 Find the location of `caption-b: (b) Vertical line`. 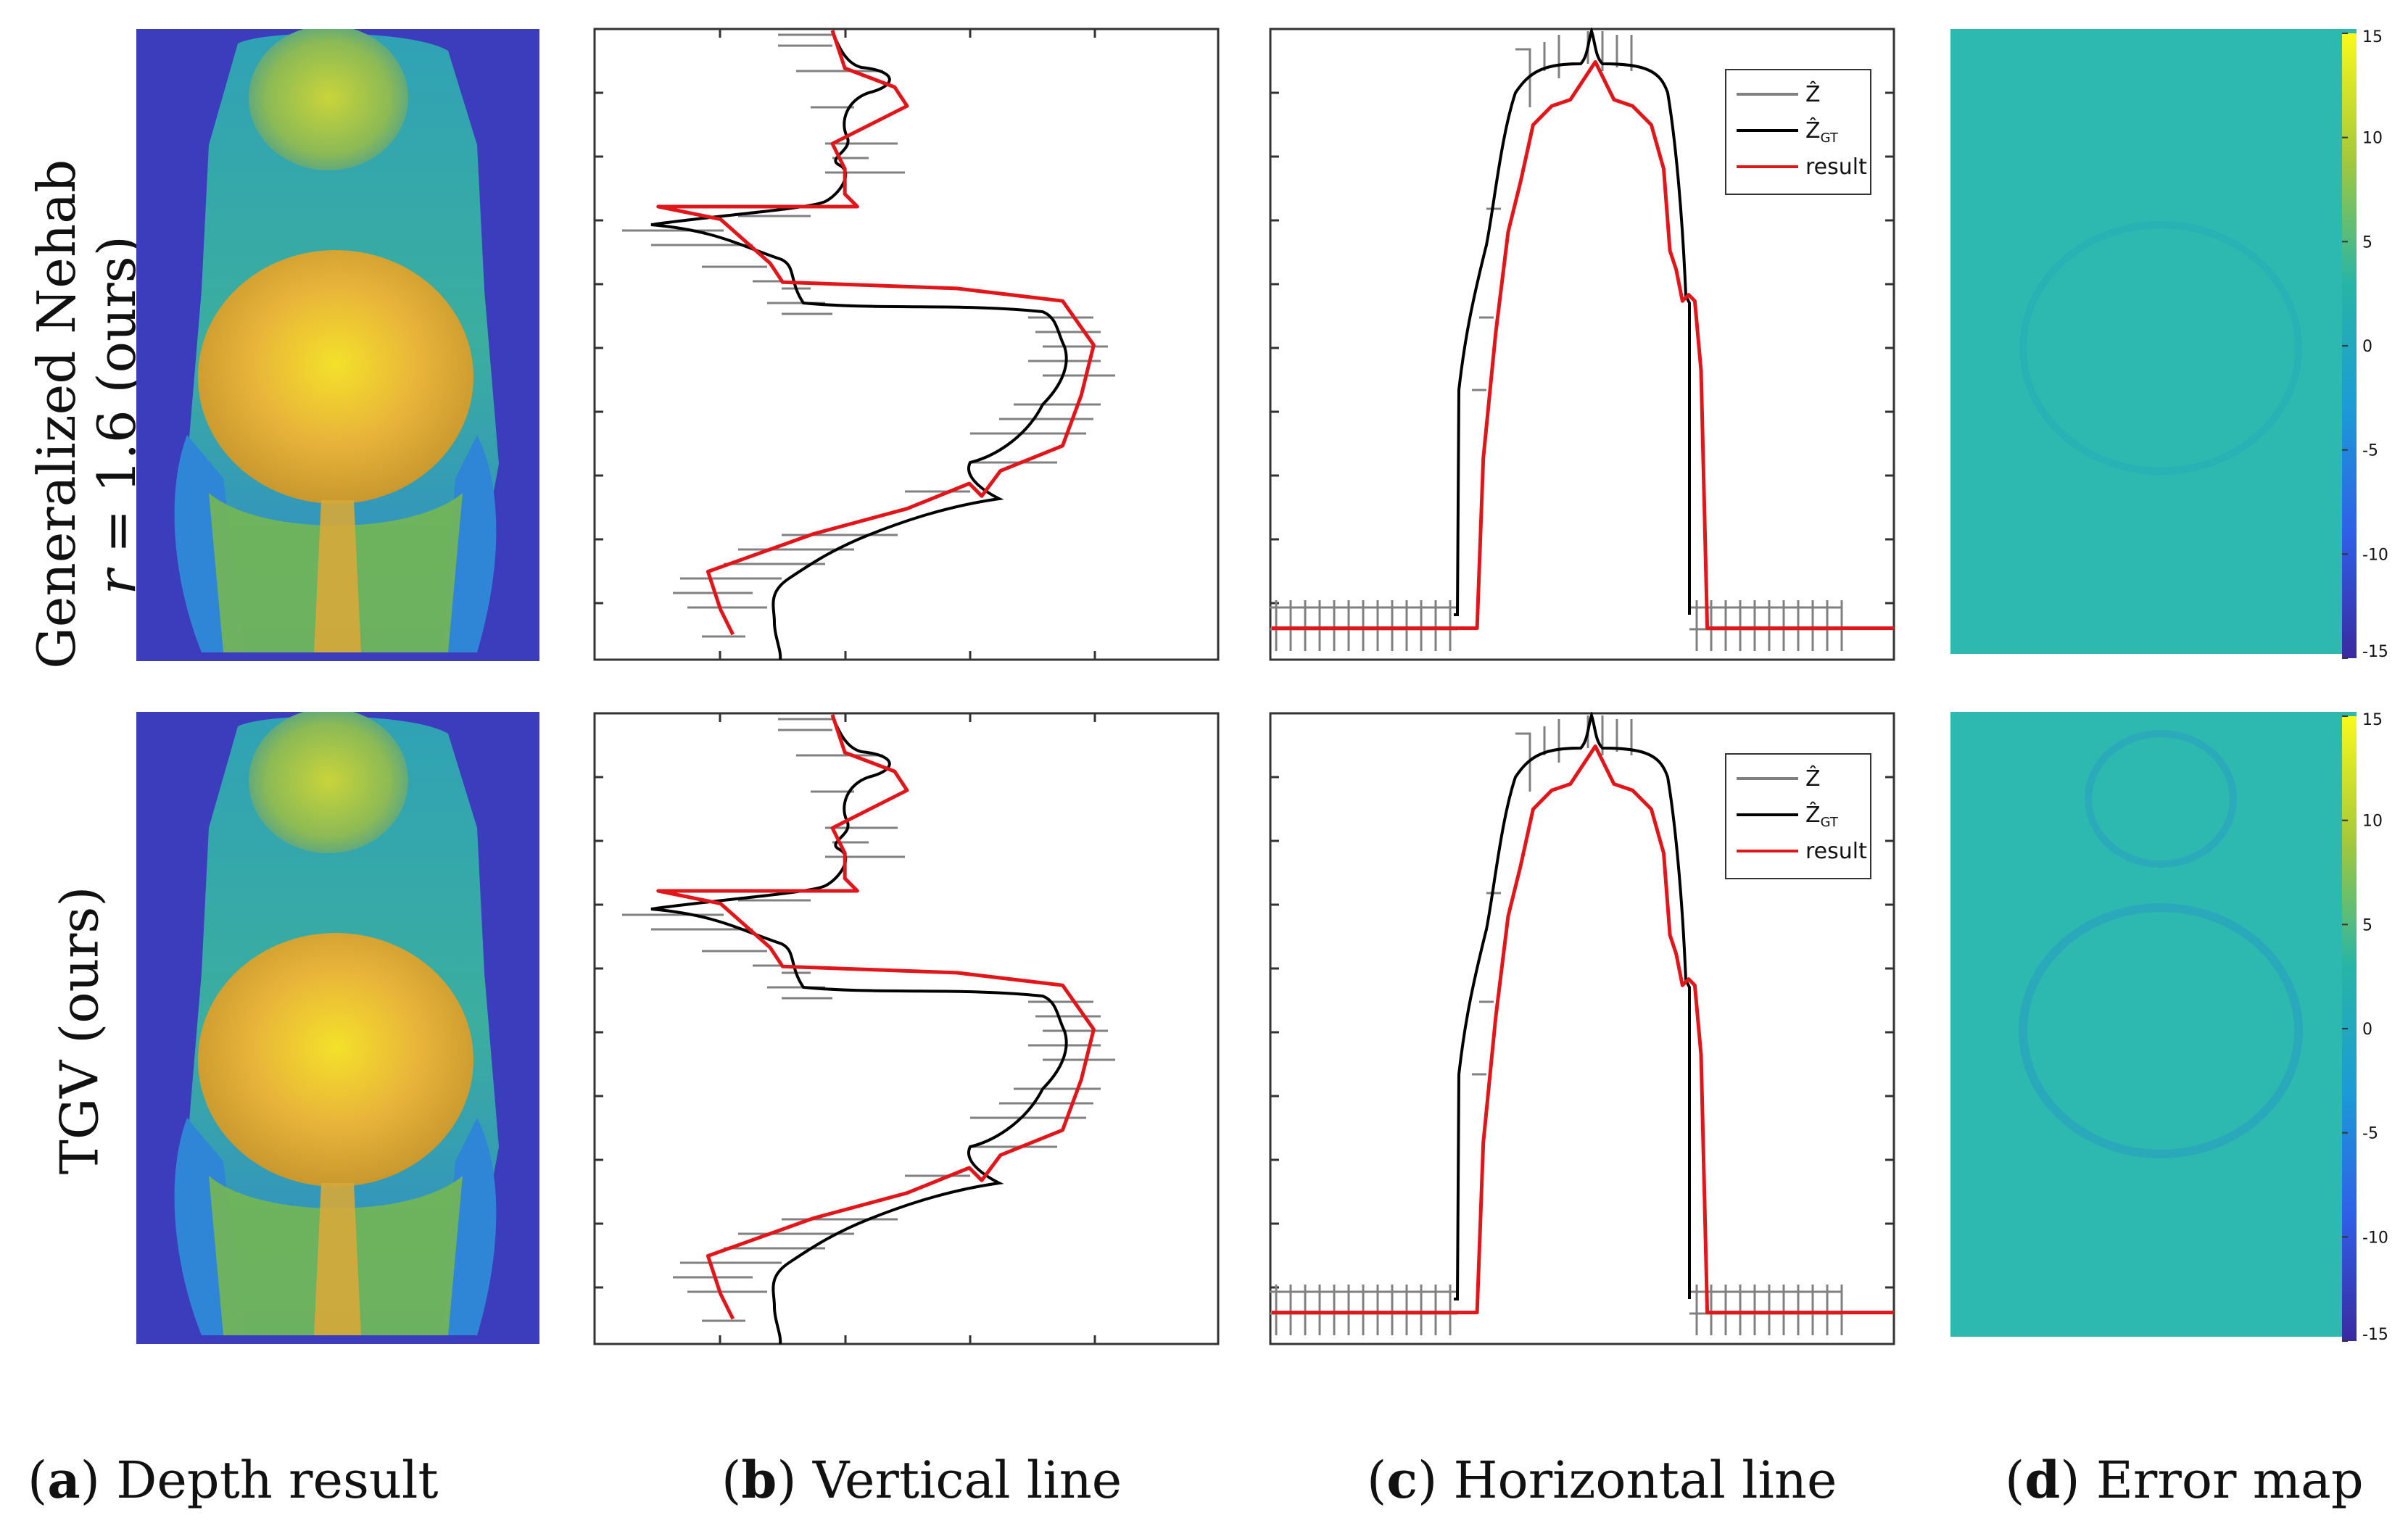

caption-b: (b) Vertical line is located at coordinates (921, 1480).